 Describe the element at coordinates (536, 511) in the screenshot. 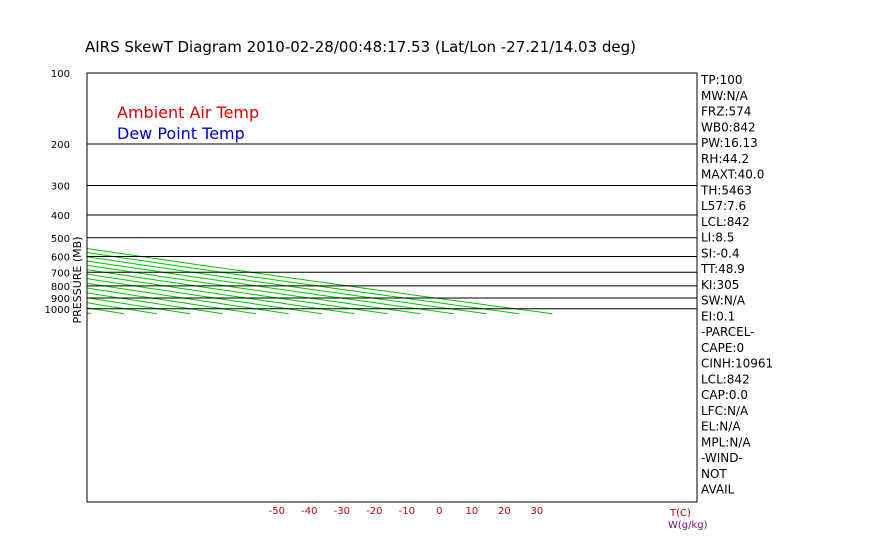

I see `bottom-temp-tick-label: 30` at that location.